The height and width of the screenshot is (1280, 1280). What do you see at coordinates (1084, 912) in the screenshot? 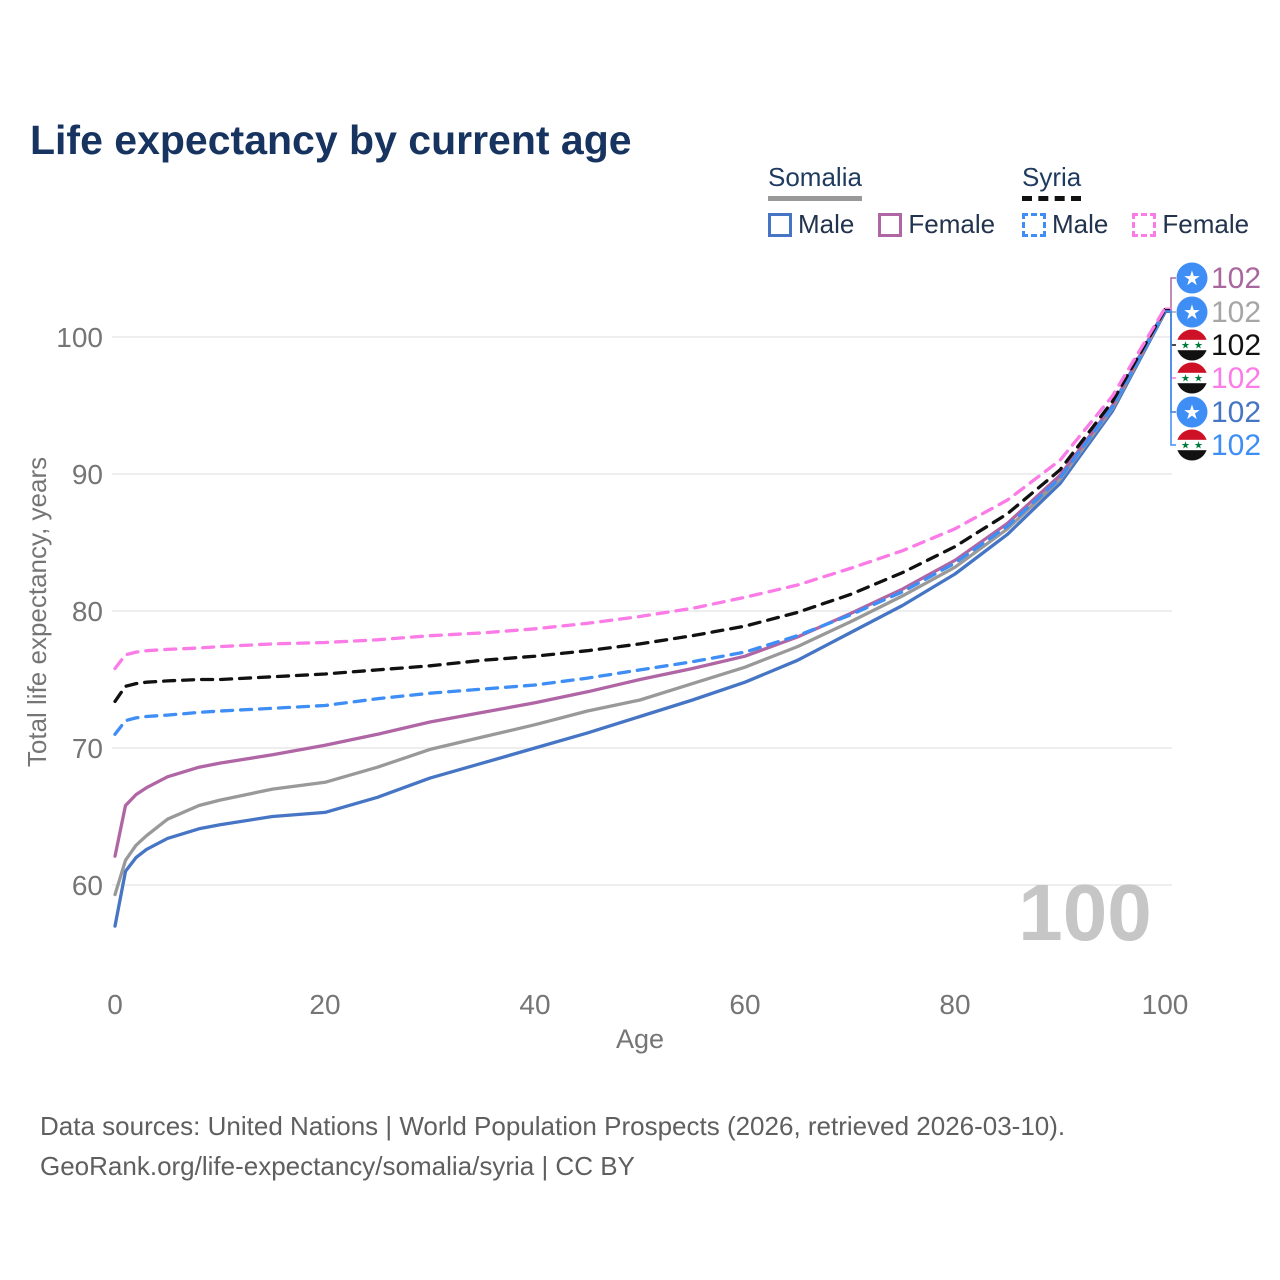
I see `current-age-watermark: 100` at bounding box center [1084, 912].